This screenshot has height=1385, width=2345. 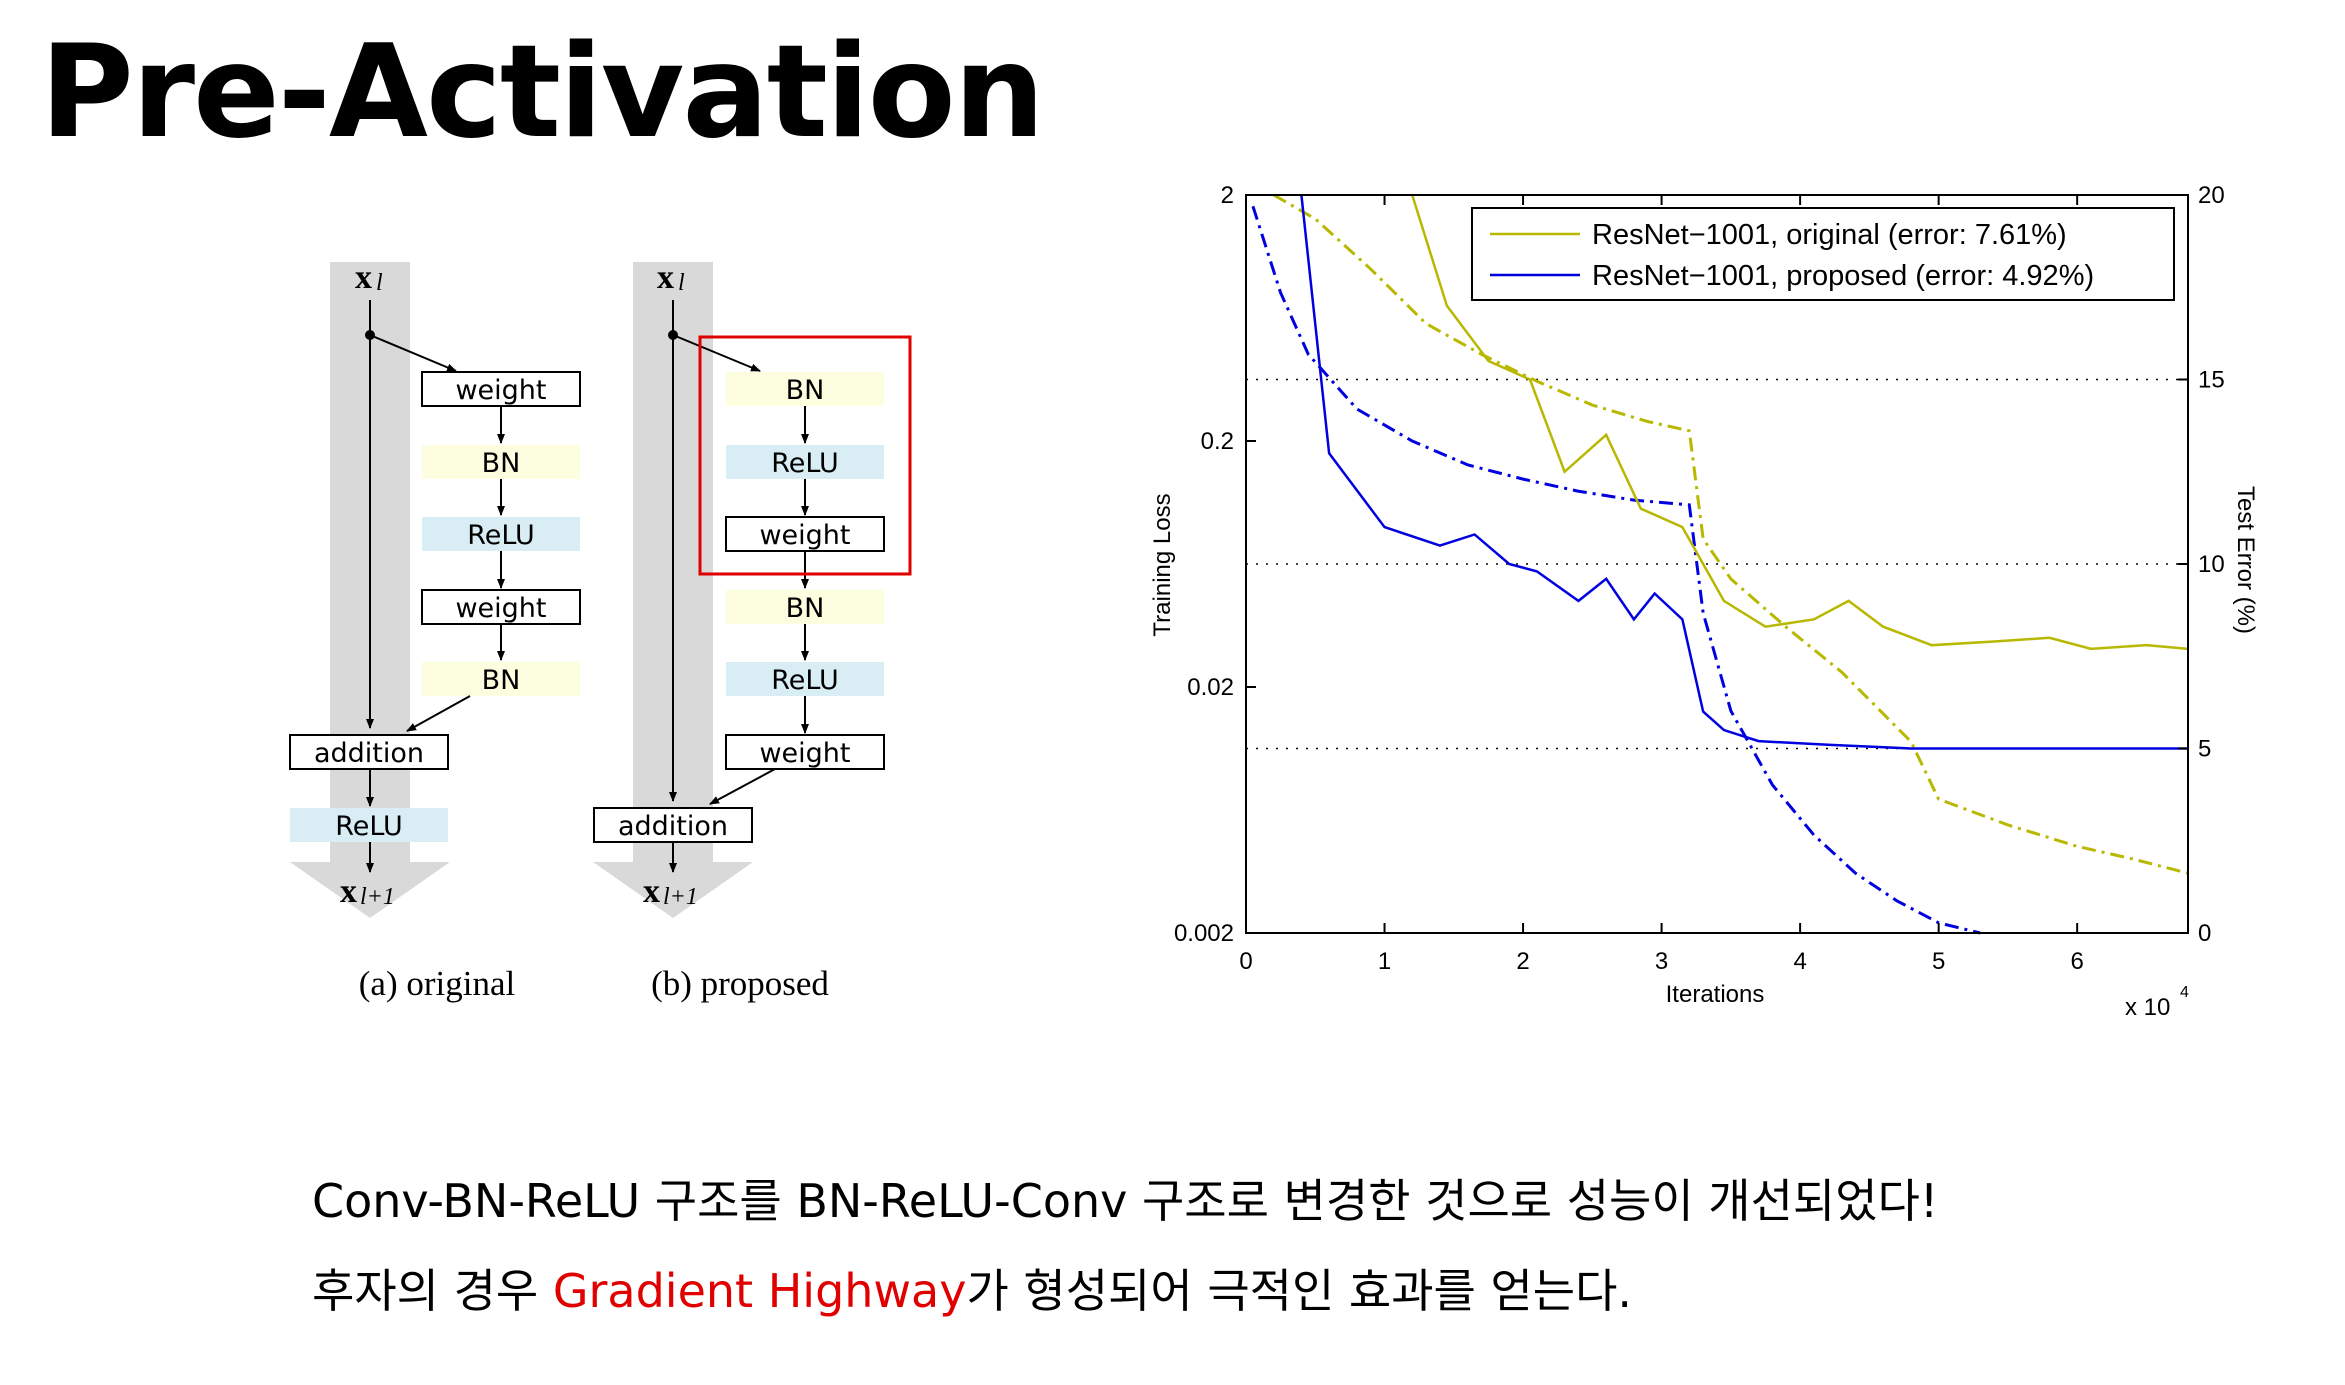 I want to click on legend-box, so click(x=1823, y=254).